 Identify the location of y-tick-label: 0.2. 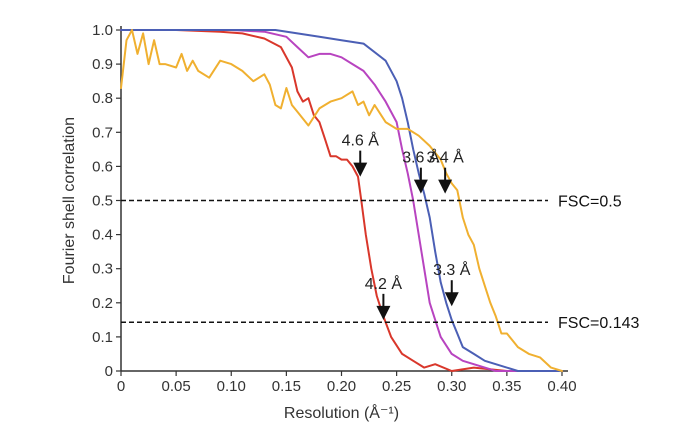
(102, 303).